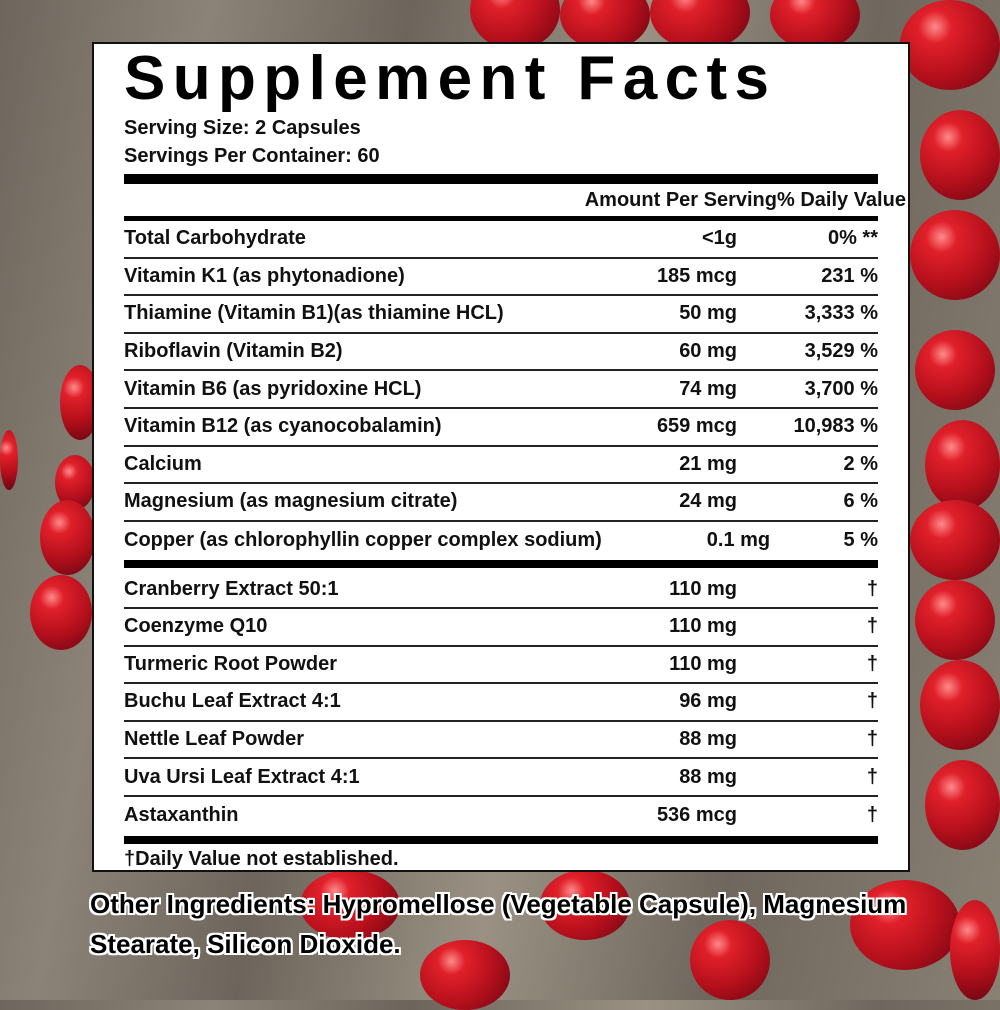 The width and height of the screenshot is (1000, 1010). What do you see at coordinates (501, 778) in the screenshot?
I see `table-row: Uva Ursi Leaf Extract 4:1 88 mg †` at bounding box center [501, 778].